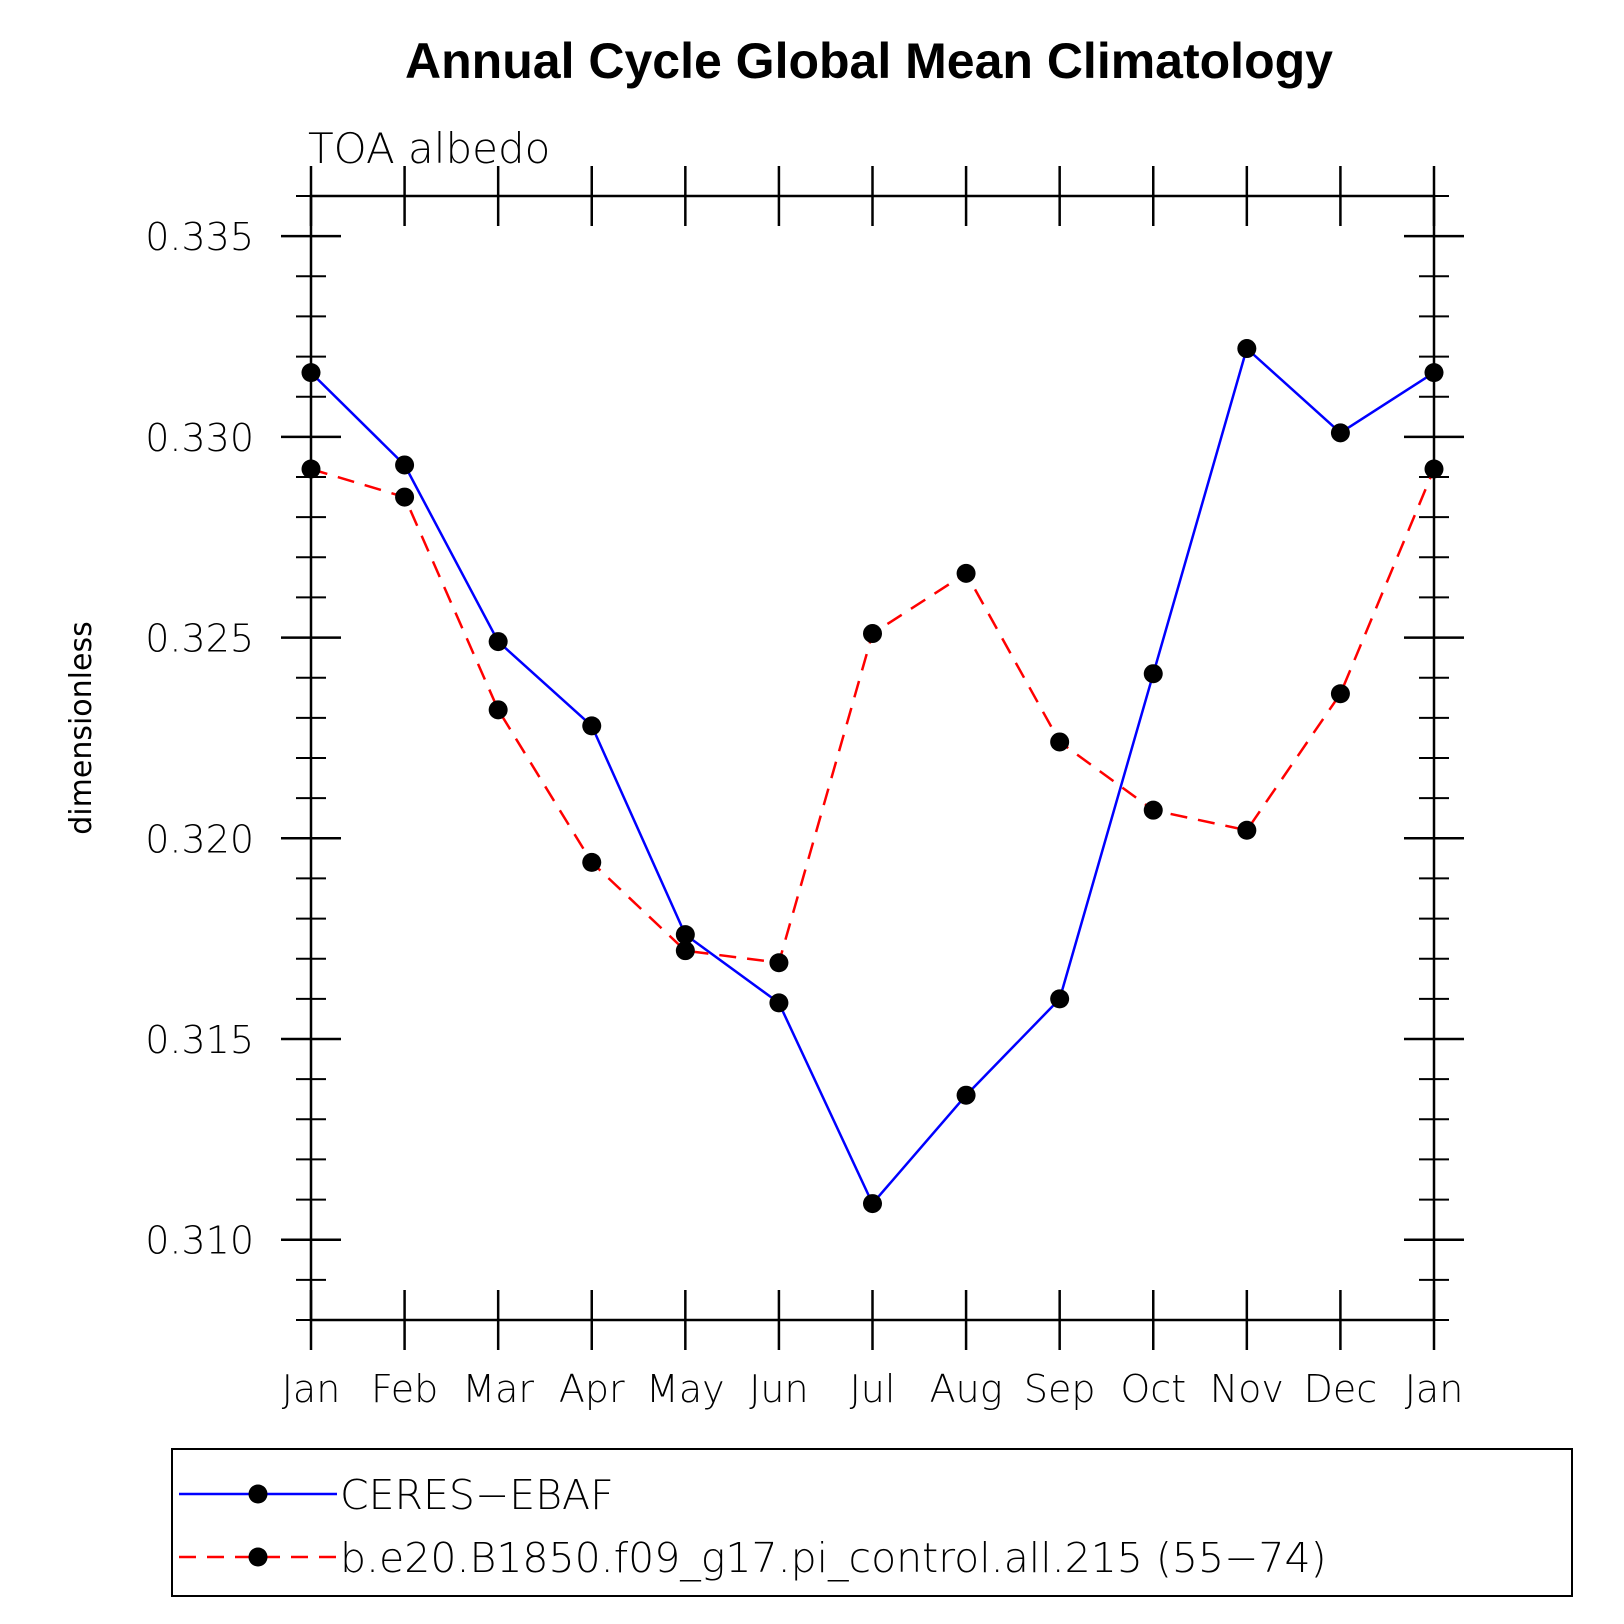 This screenshot has height=1624, width=1624. What do you see at coordinates (429, 148) in the screenshot?
I see `chart-subtitle: TOA albedo` at bounding box center [429, 148].